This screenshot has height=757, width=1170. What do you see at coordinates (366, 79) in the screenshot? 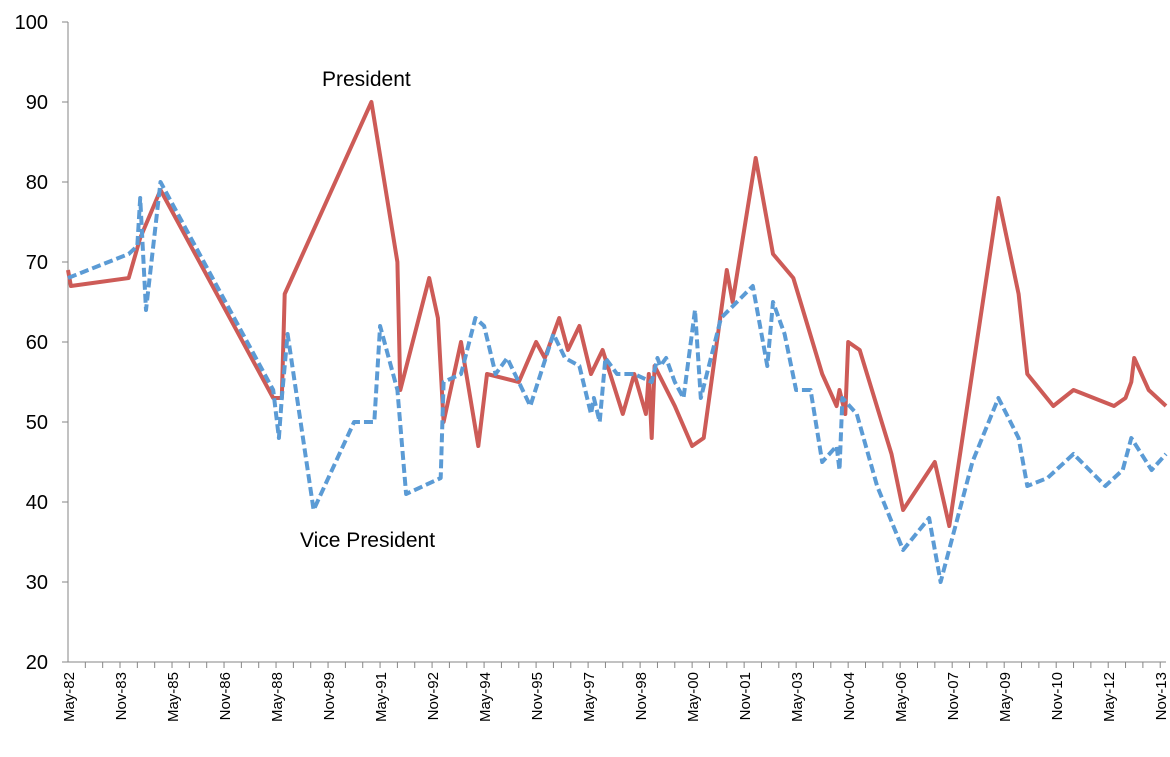
I see `president-annotation: President` at bounding box center [366, 79].